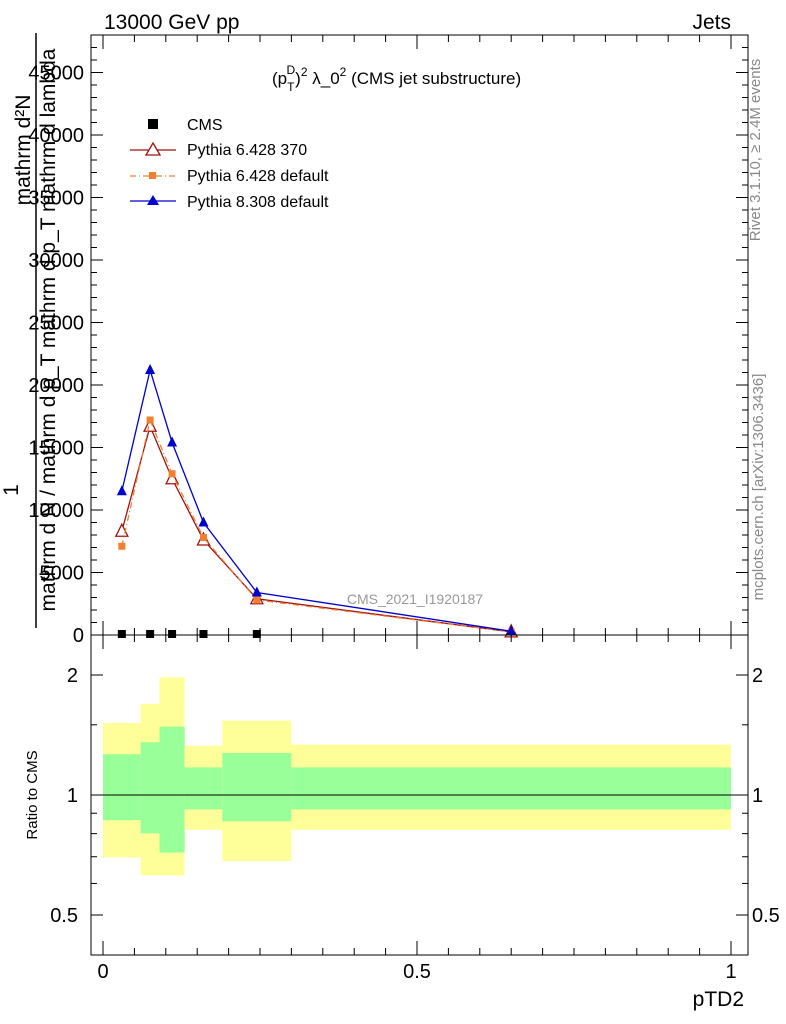 The image size is (786, 1024). I want to click on main-y-tick-label: 25000, so click(56, 324).